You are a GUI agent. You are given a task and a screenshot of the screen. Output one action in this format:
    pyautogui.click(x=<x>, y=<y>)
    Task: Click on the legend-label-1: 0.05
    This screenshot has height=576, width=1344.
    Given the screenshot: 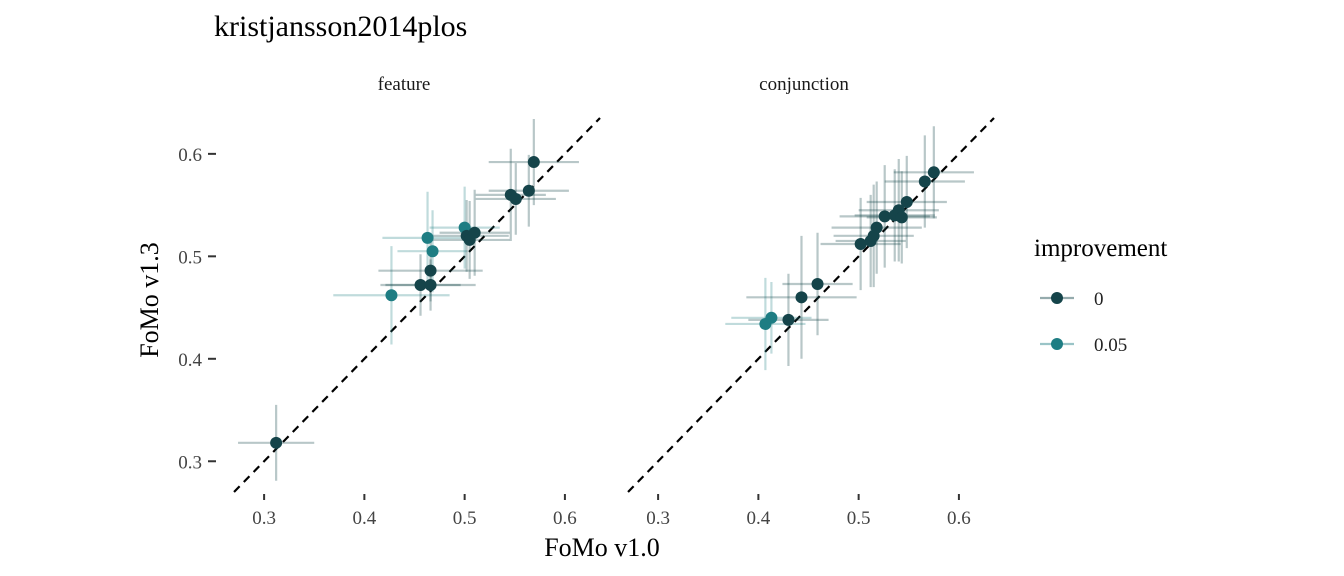 What is the action you would take?
    pyautogui.click(x=1110, y=345)
    